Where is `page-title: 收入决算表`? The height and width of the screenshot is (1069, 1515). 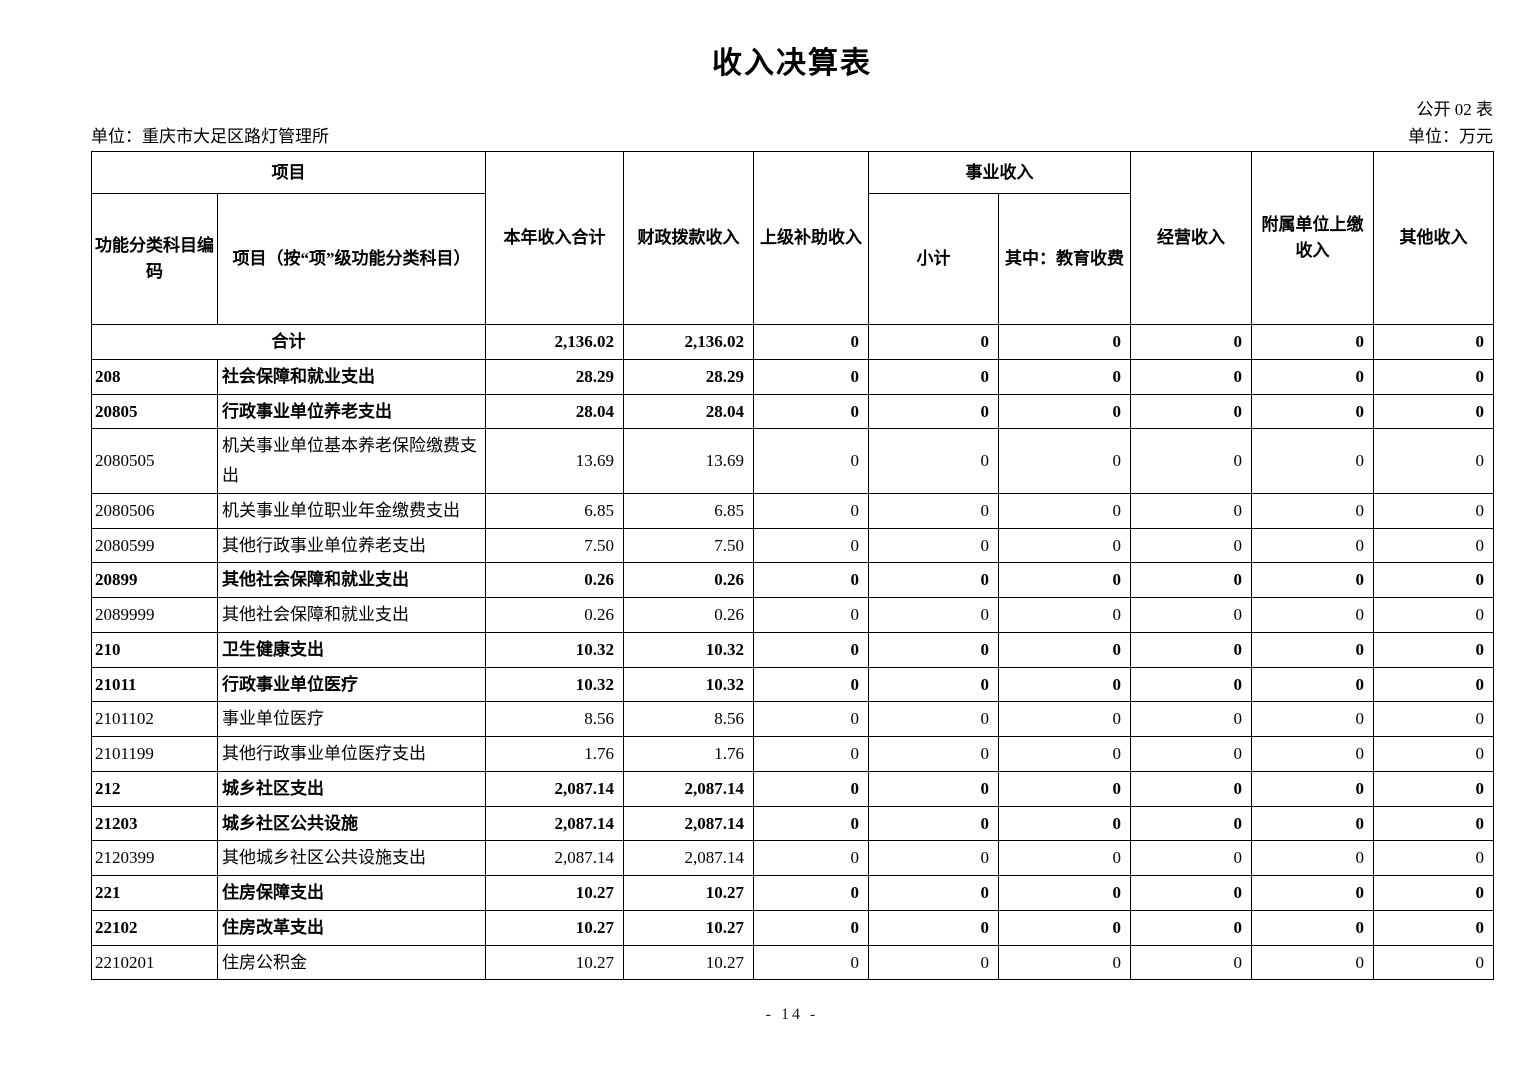 page-title: 收入决算表 is located at coordinates (792, 63).